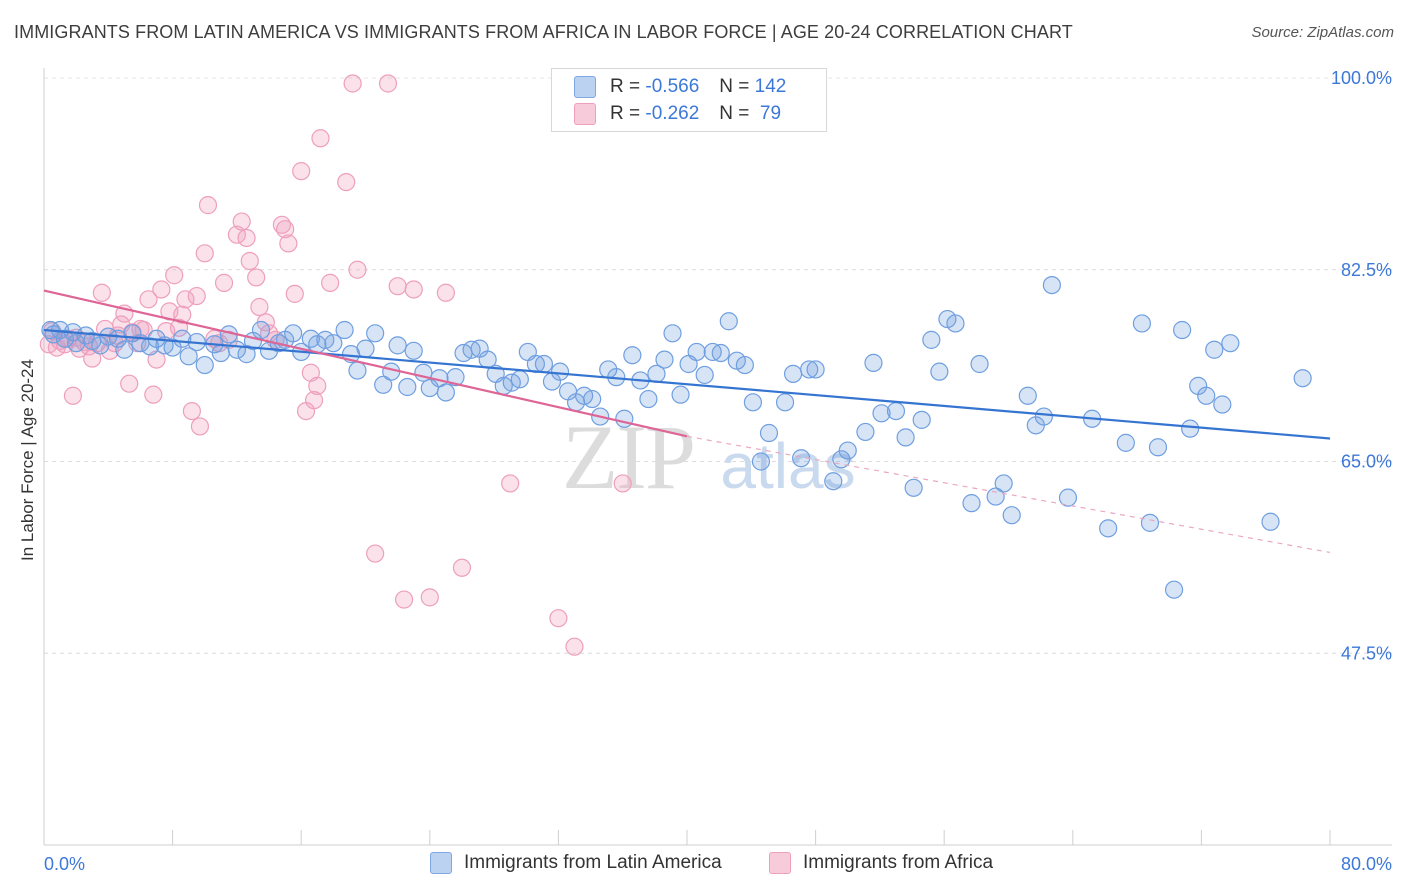  Describe the element at coordinates (585, 87) in the screenshot. I see `latin-swatch` at that location.